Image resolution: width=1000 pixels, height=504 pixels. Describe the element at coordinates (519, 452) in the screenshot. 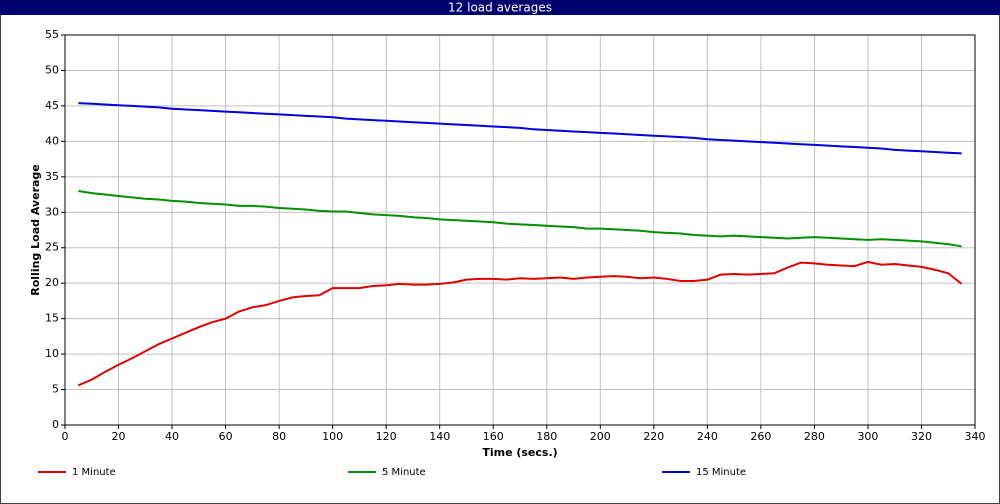

I see `x-axis-label: Time (secs.)` at that location.